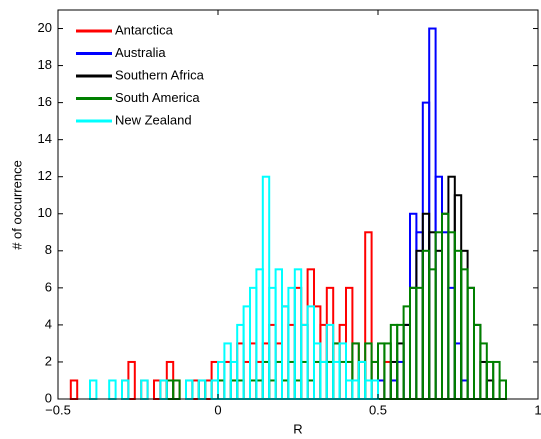  What do you see at coordinates (45, 101) in the screenshot?
I see `y-tick-label: 16` at bounding box center [45, 101].